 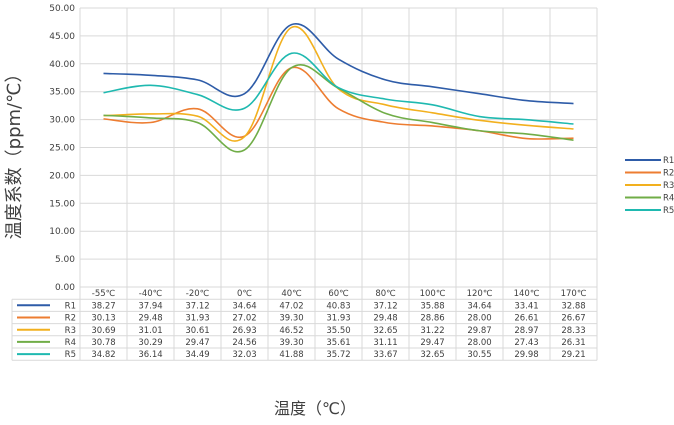 What do you see at coordinates (62, 37) in the screenshot?
I see `y-tick-label: 45.00` at bounding box center [62, 37].